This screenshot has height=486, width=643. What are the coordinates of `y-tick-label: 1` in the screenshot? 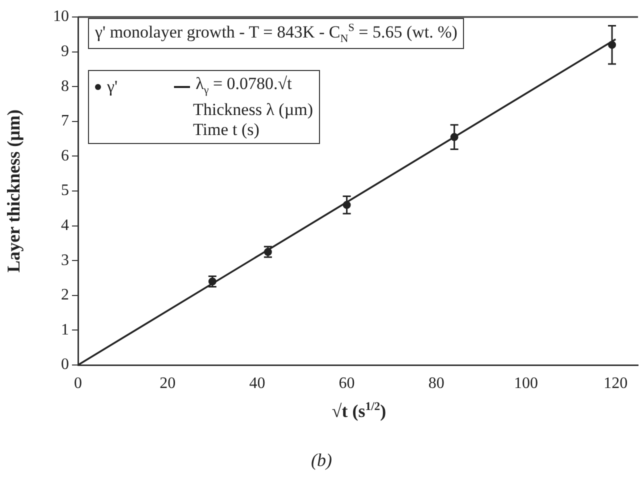 It's located at (65, 329).